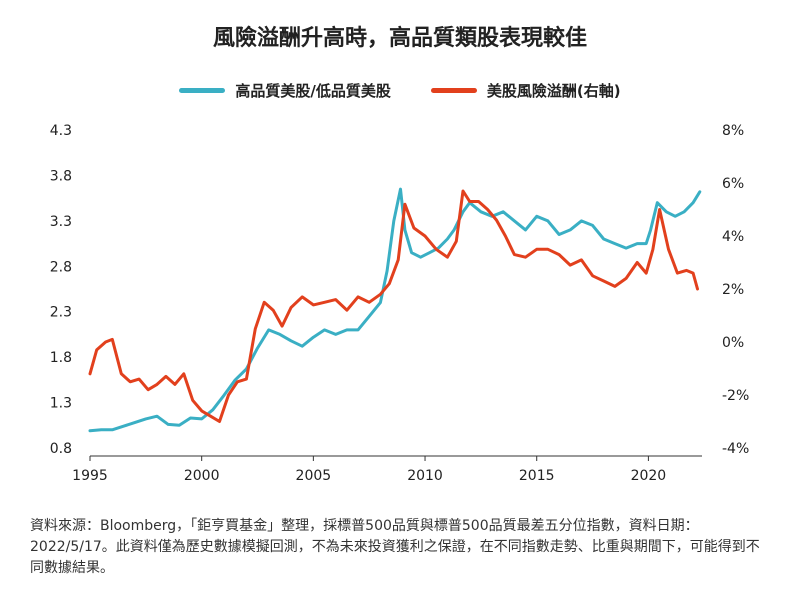 This screenshot has height=596, width=800. Describe the element at coordinates (61, 290) in the screenshot. I see `left-axis-ticks: 0.8 1.3 1.8 2.3 2.8 3.3 3.8 4.3` at that location.